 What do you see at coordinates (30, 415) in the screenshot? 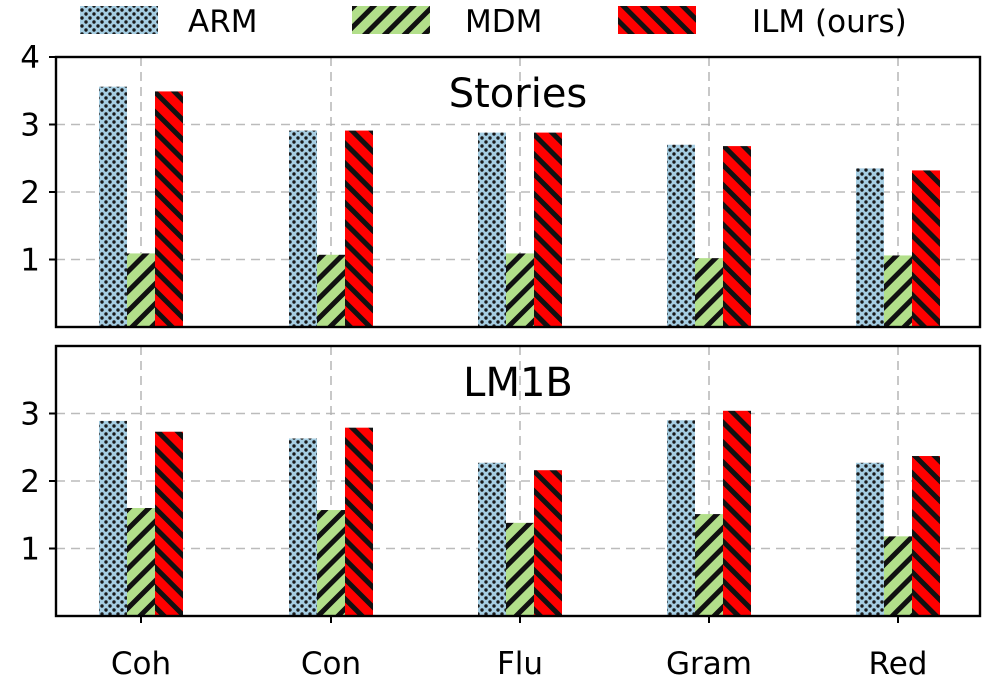
I see `y-tick-label-lm1b-3: 3` at bounding box center [30, 415].